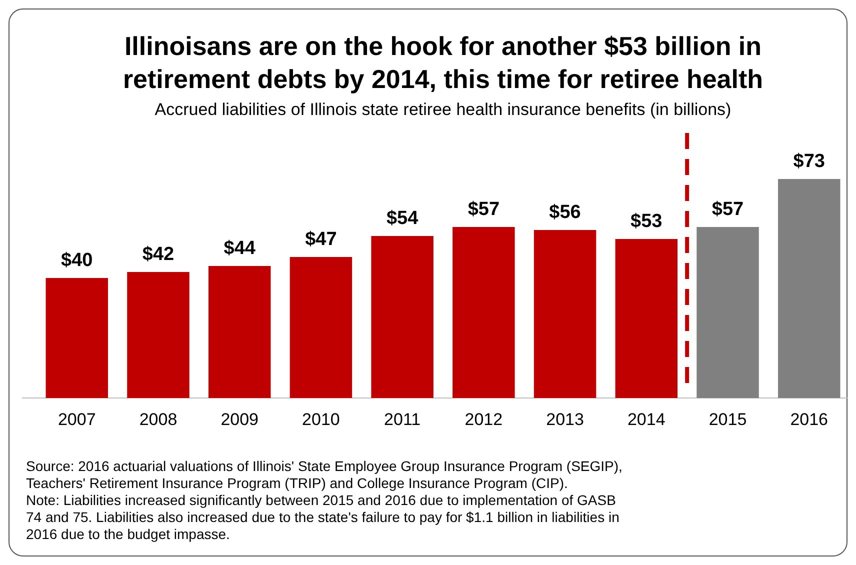 Image resolution: width=856 pixels, height=565 pixels. I want to click on source-note: Source: 2016 actuarial valuations of Illinois' State Employee Group Insurance Program (SEGIP), Teachers' Retirement Insurance Program (TRIP) and College Insurance Program (CIP)., so click(324, 474).